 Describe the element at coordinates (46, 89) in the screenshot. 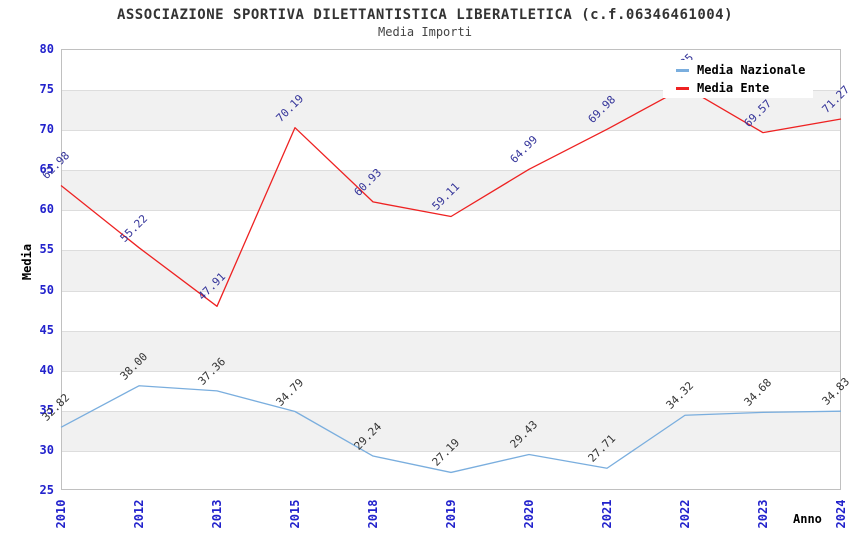

I see `y-tick-label: 75` at that location.